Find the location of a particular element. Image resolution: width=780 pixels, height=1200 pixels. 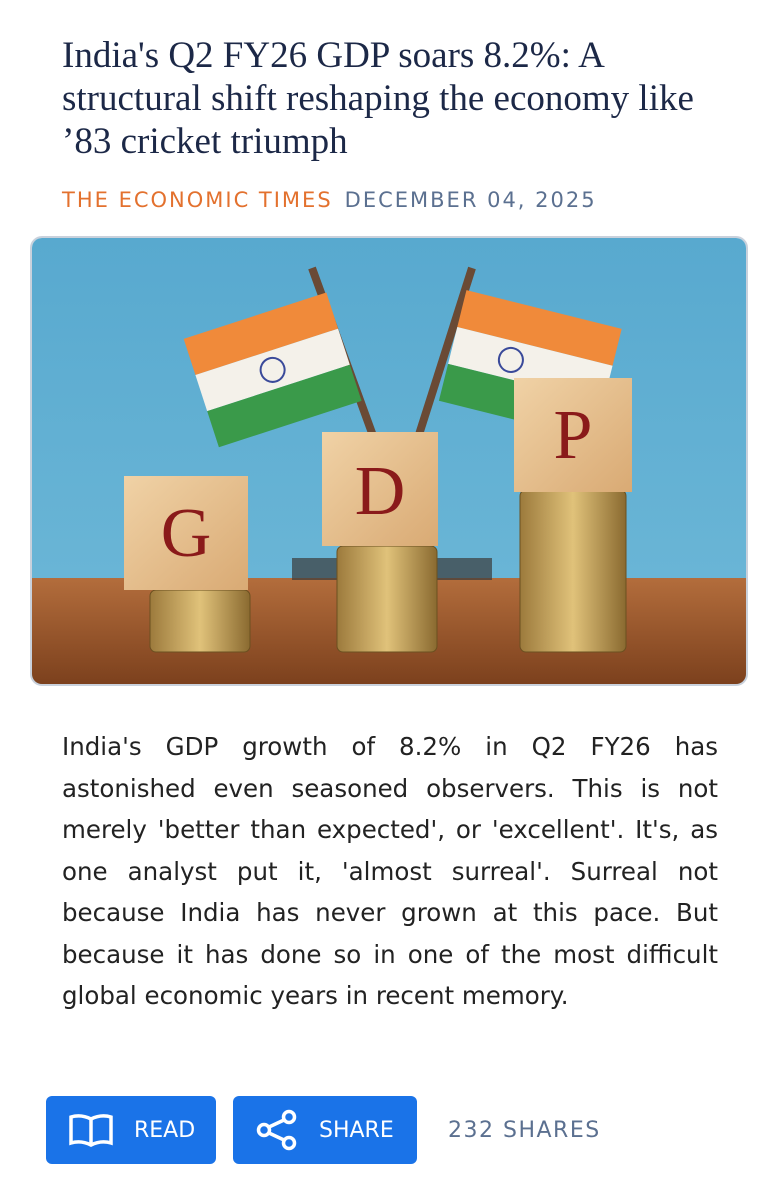

block-letter: D is located at coordinates (380, 491).